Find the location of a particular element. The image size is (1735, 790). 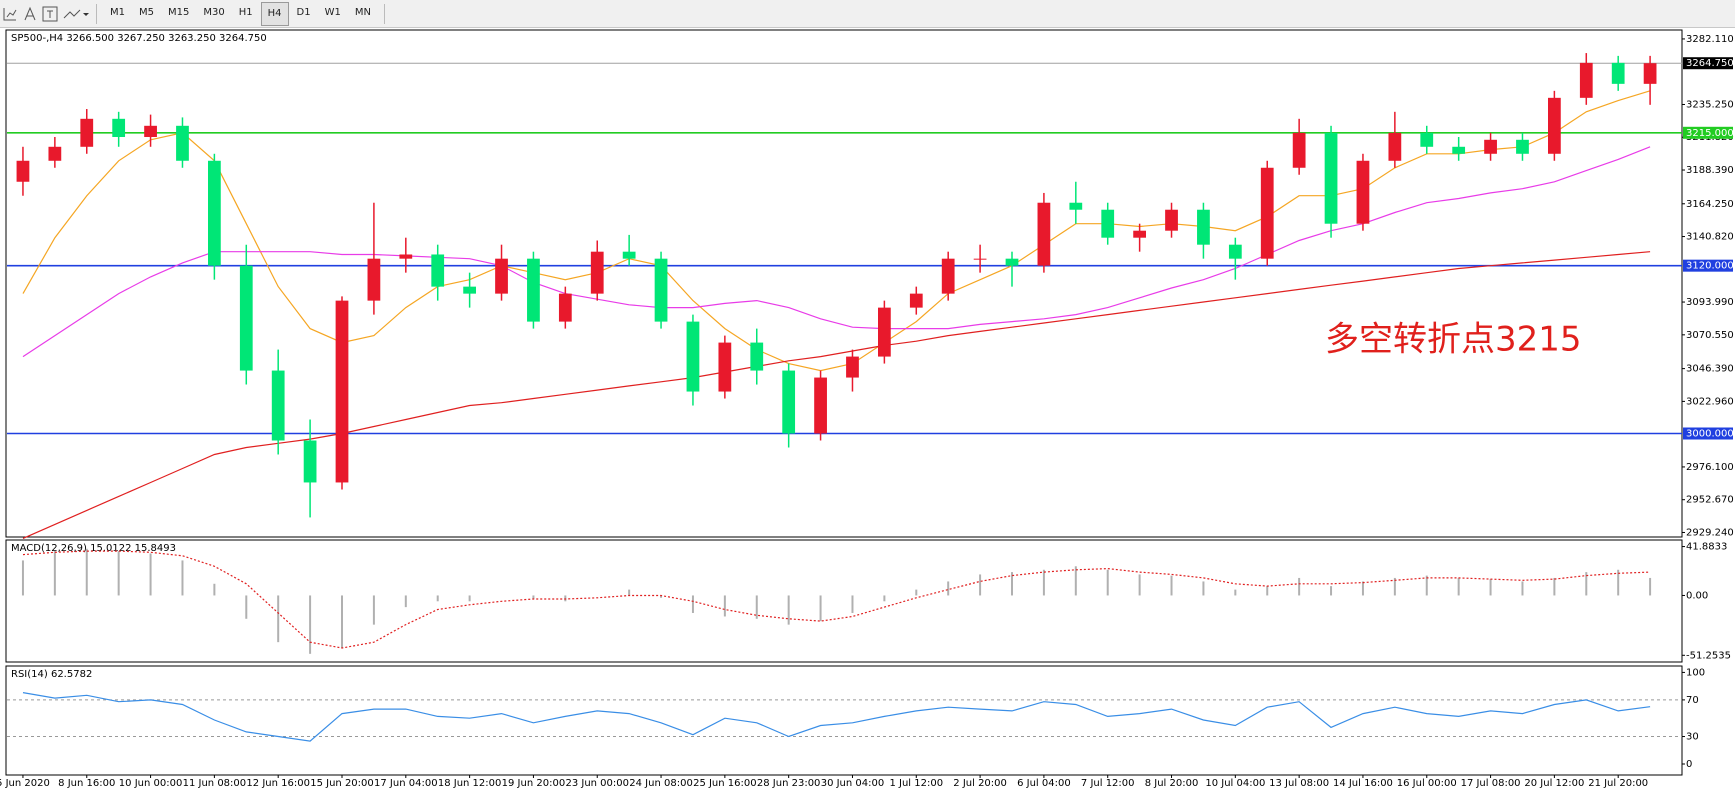

y-tick-label: 3282.110 is located at coordinates (1710, 39).